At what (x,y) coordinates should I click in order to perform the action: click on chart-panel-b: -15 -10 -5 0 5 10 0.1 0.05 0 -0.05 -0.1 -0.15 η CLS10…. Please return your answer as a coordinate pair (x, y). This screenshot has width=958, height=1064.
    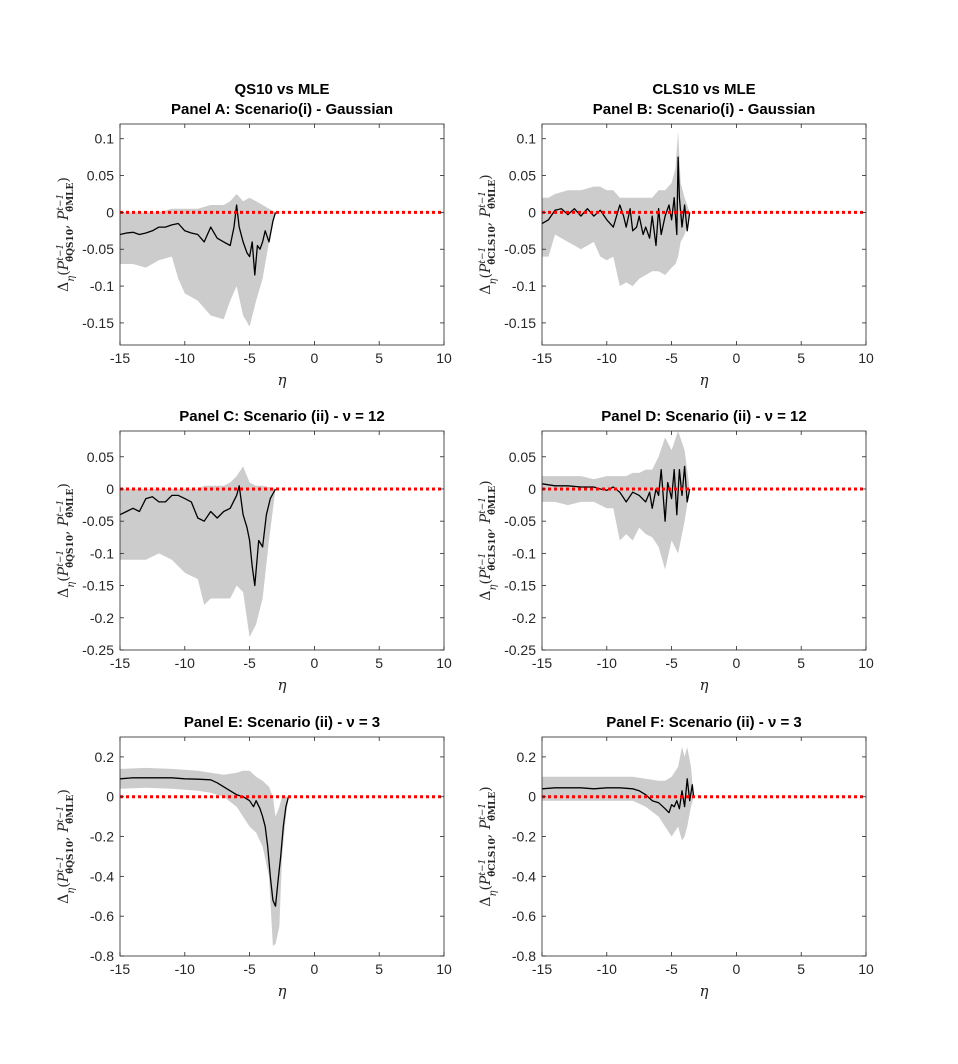
    Looking at the image, I should click on (676, 235).